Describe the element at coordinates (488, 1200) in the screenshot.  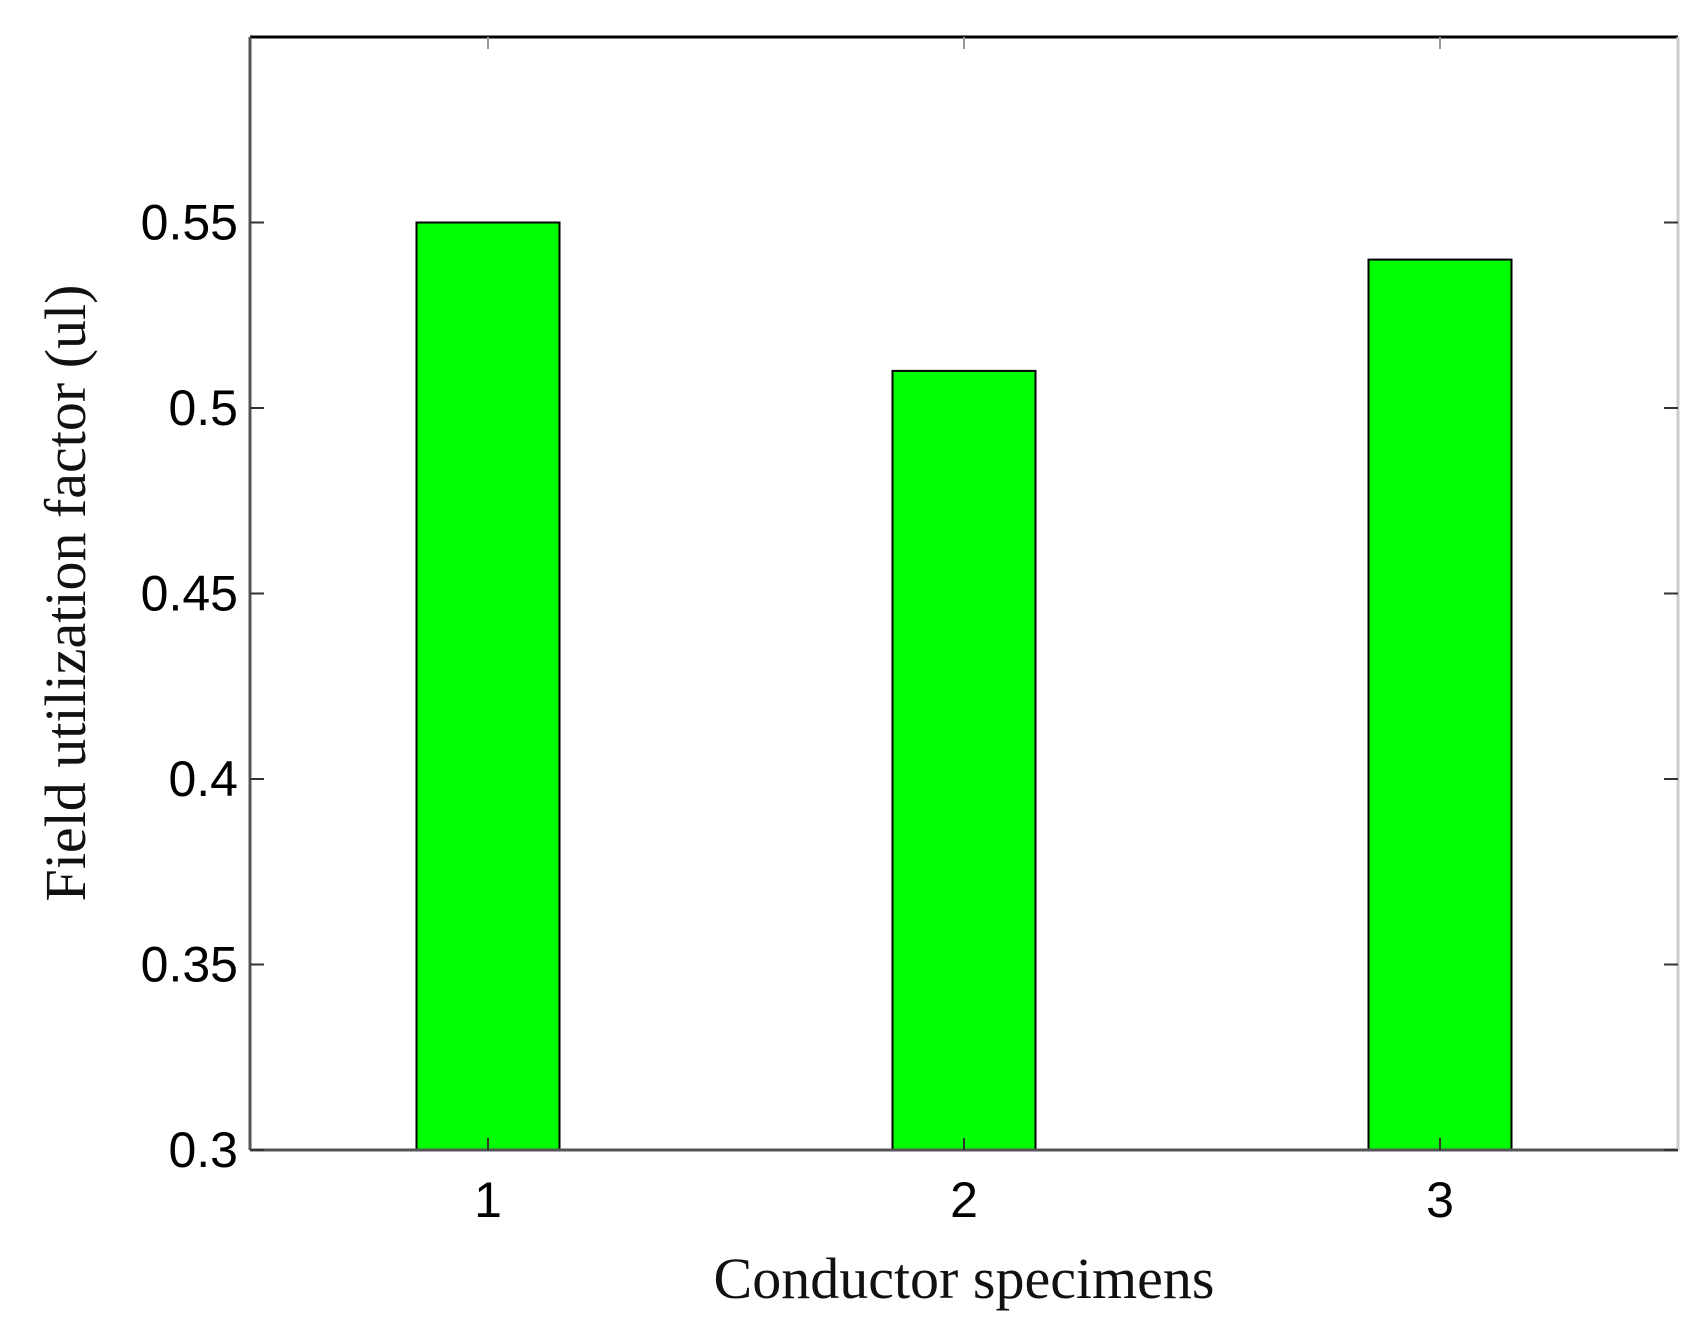
I see `x-tick-label: 1` at that location.